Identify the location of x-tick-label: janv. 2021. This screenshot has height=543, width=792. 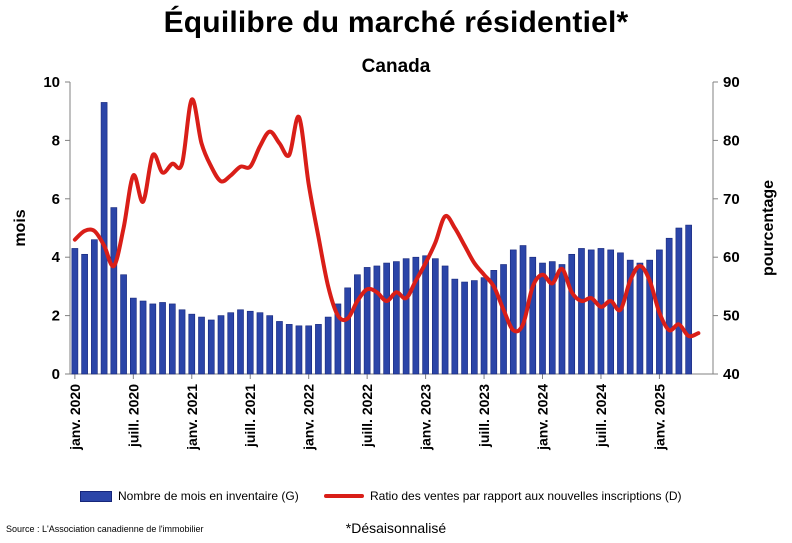
(192, 417).